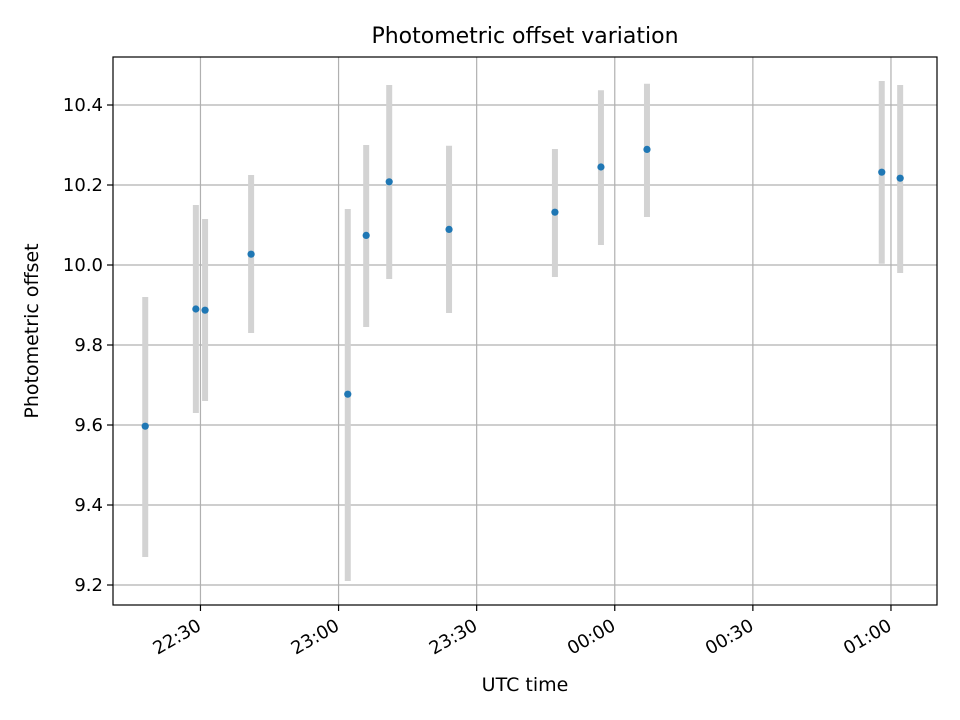 This screenshot has height=720, width=960. What do you see at coordinates (83, 105) in the screenshot?
I see `y-tick-label: 10.4` at bounding box center [83, 105].